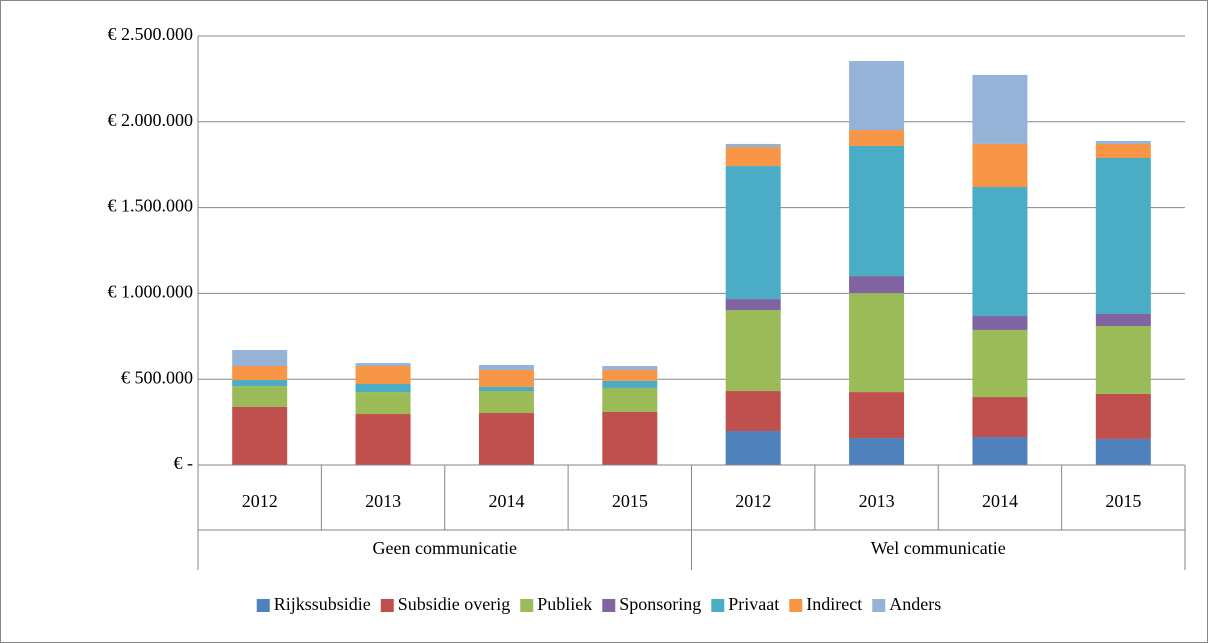 The image size is (1208, 643). I want to click on y-tick-label: € 500.000, so click(157, 377).